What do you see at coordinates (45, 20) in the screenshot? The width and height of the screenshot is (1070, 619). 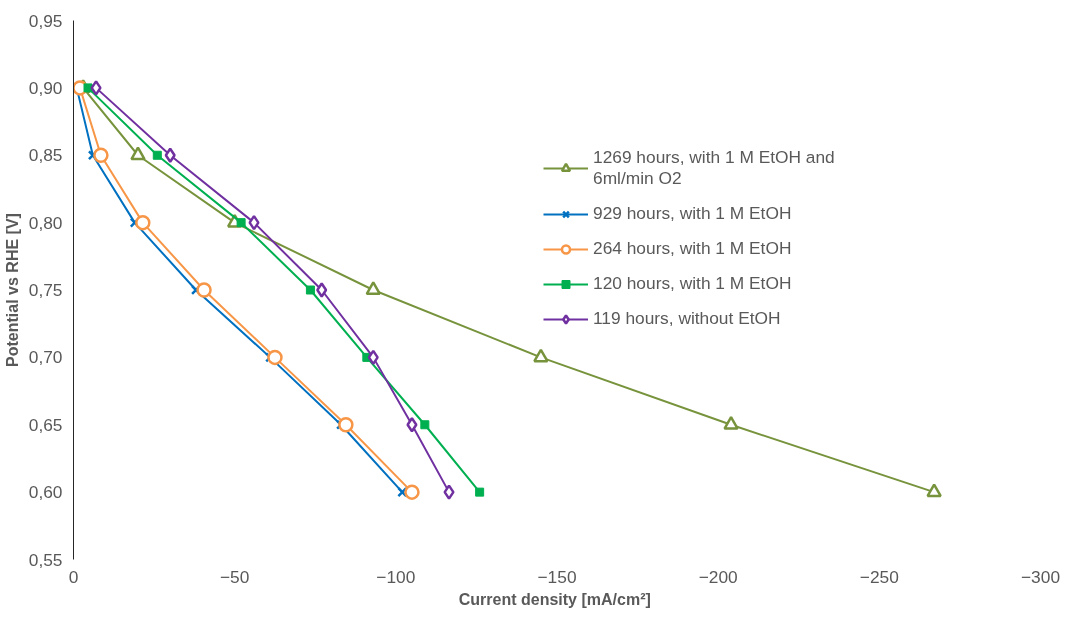 I see `y-tick-label: 0,95` at bounding box center [45, 20].